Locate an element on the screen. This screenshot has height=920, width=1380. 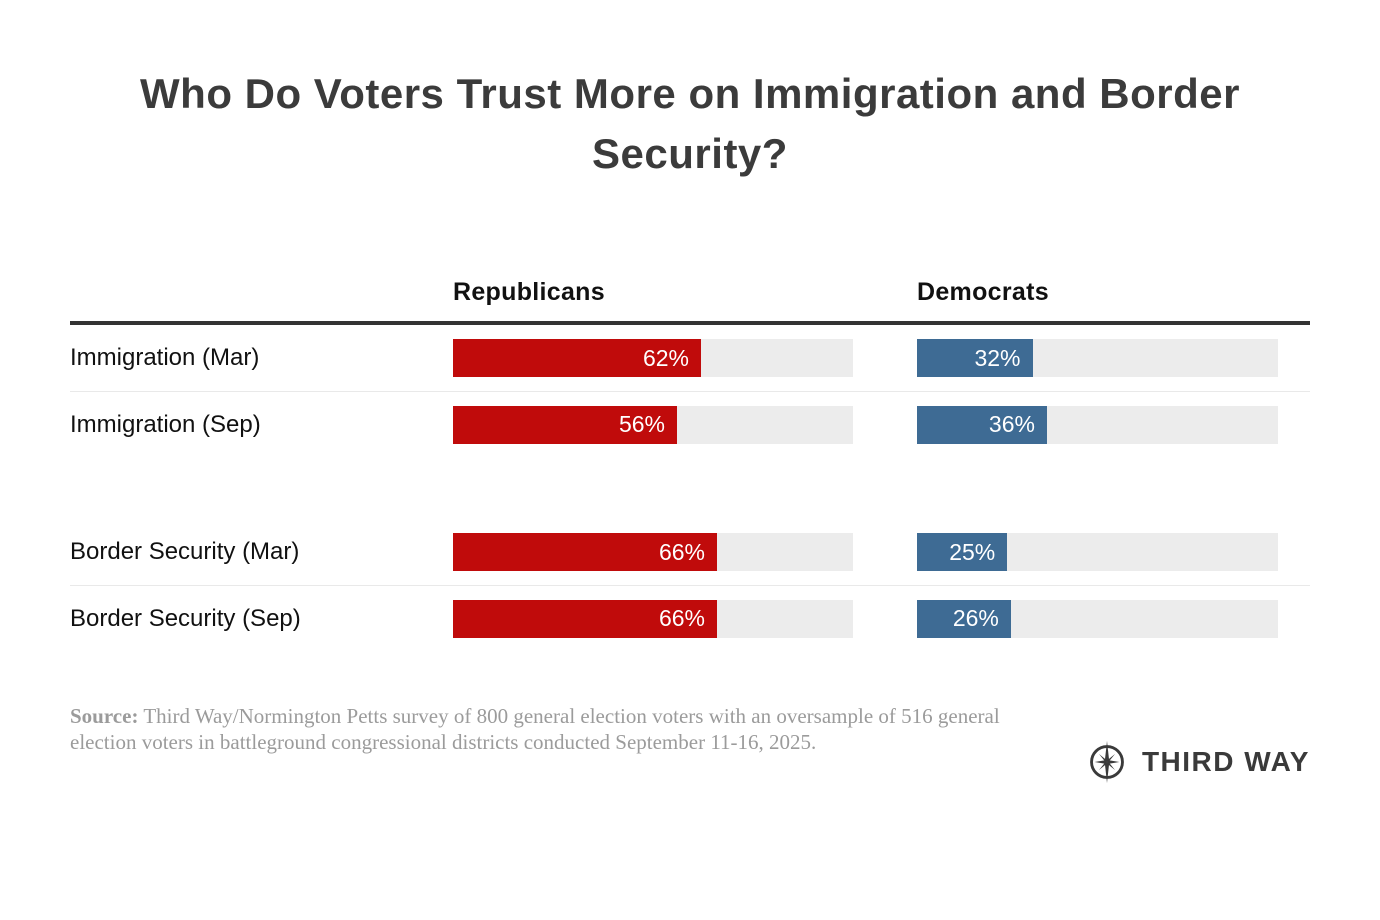
column-header-republicans: Republicans is located at coordinates (529, 292).